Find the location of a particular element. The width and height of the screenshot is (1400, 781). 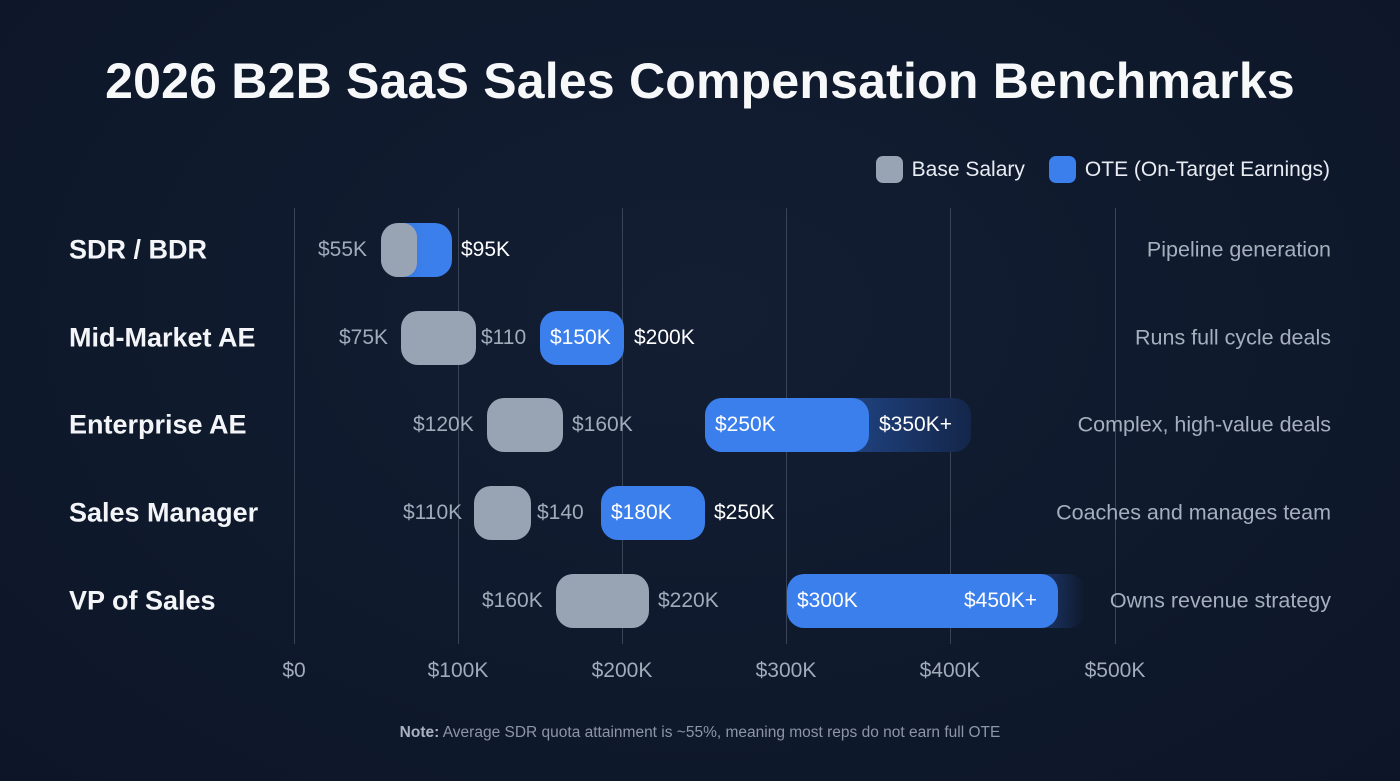

x-tick: $0 is located at coordinates (294, 670).